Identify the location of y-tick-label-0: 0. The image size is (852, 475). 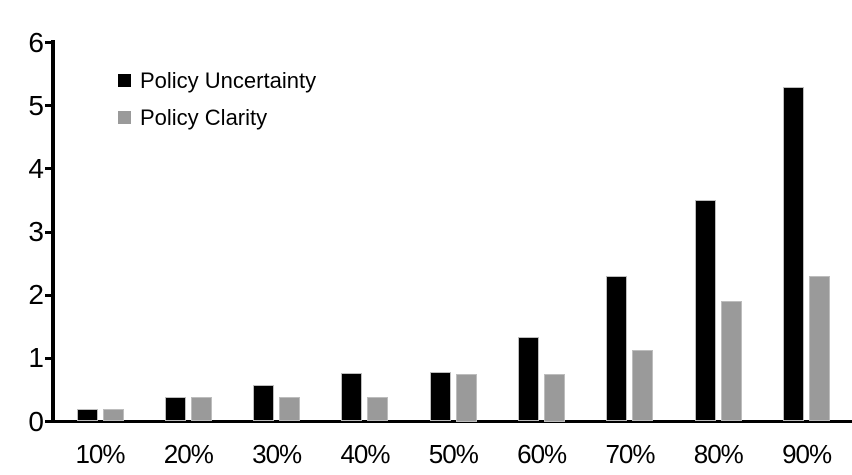
(36, 421).